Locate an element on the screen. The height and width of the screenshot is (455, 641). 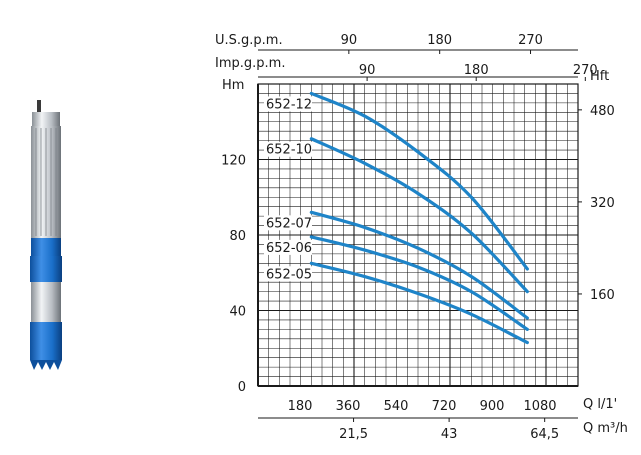
y-left-tick-label: 80 is located at coordinates (237, 236).